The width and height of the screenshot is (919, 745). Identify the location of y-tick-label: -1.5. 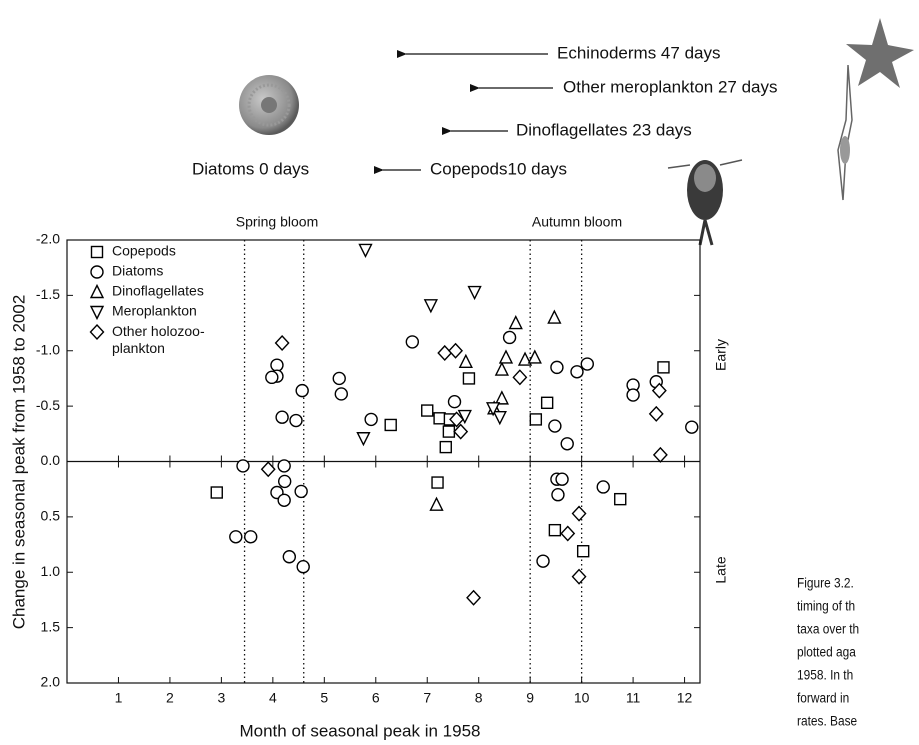
(48, 294).